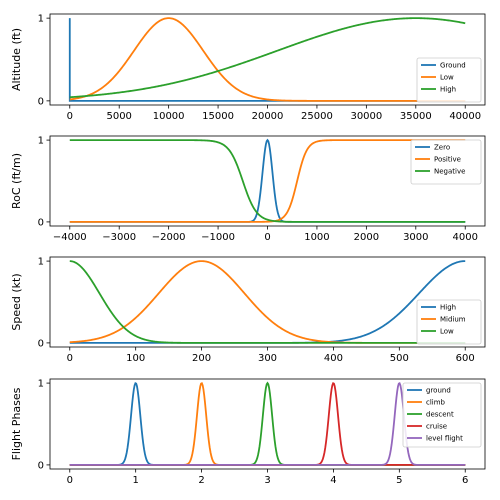 This screenshot has width=500, height=500. I want to click on legend-entry: ground, so click(438, 391).